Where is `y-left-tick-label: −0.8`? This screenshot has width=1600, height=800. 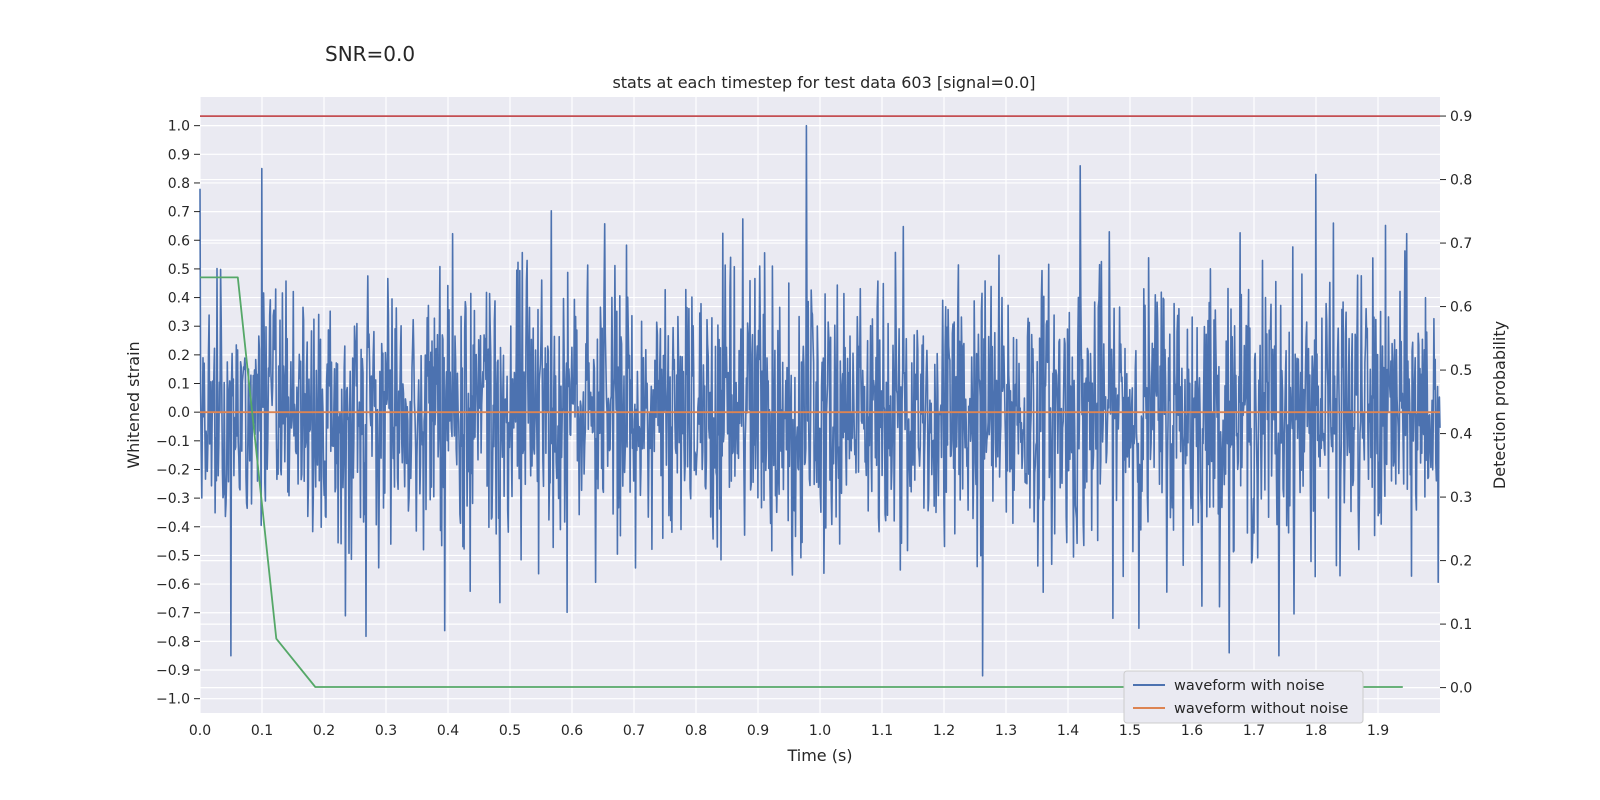
y-left-tick-label: −0.8 is located at coordinates (173, 642).